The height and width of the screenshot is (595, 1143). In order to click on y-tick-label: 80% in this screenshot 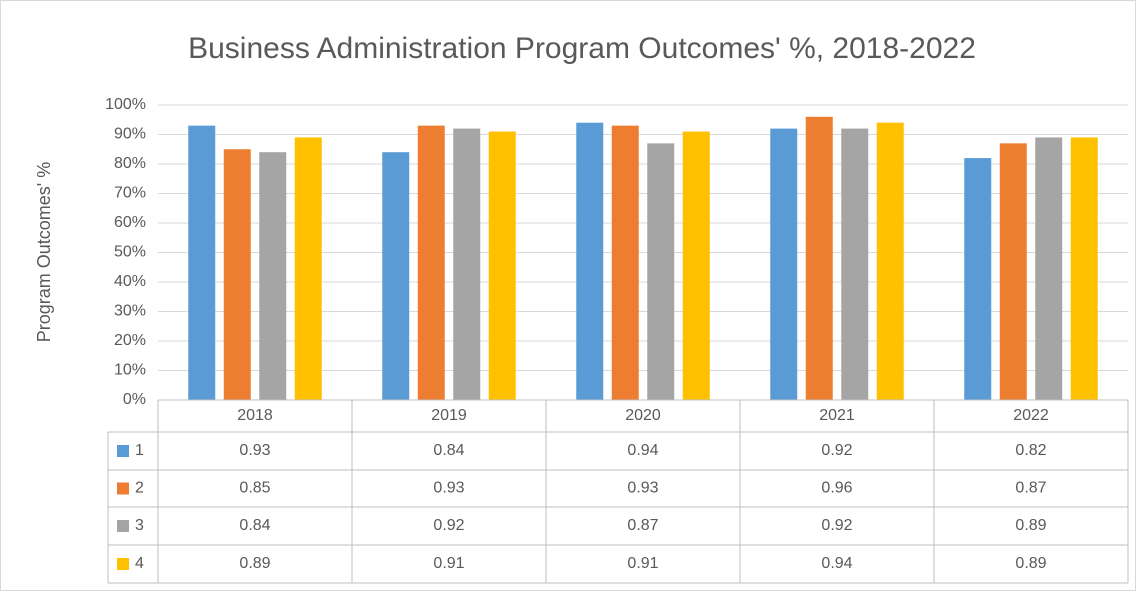, I will do `click(130, 163)`.